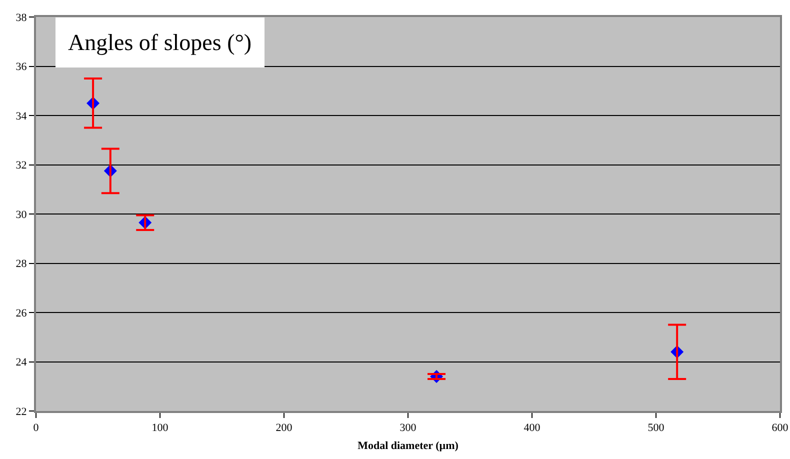  Describe the element at coordinates (22, 362) in the screenshot. I see `y-tick-label: 24` at that location.